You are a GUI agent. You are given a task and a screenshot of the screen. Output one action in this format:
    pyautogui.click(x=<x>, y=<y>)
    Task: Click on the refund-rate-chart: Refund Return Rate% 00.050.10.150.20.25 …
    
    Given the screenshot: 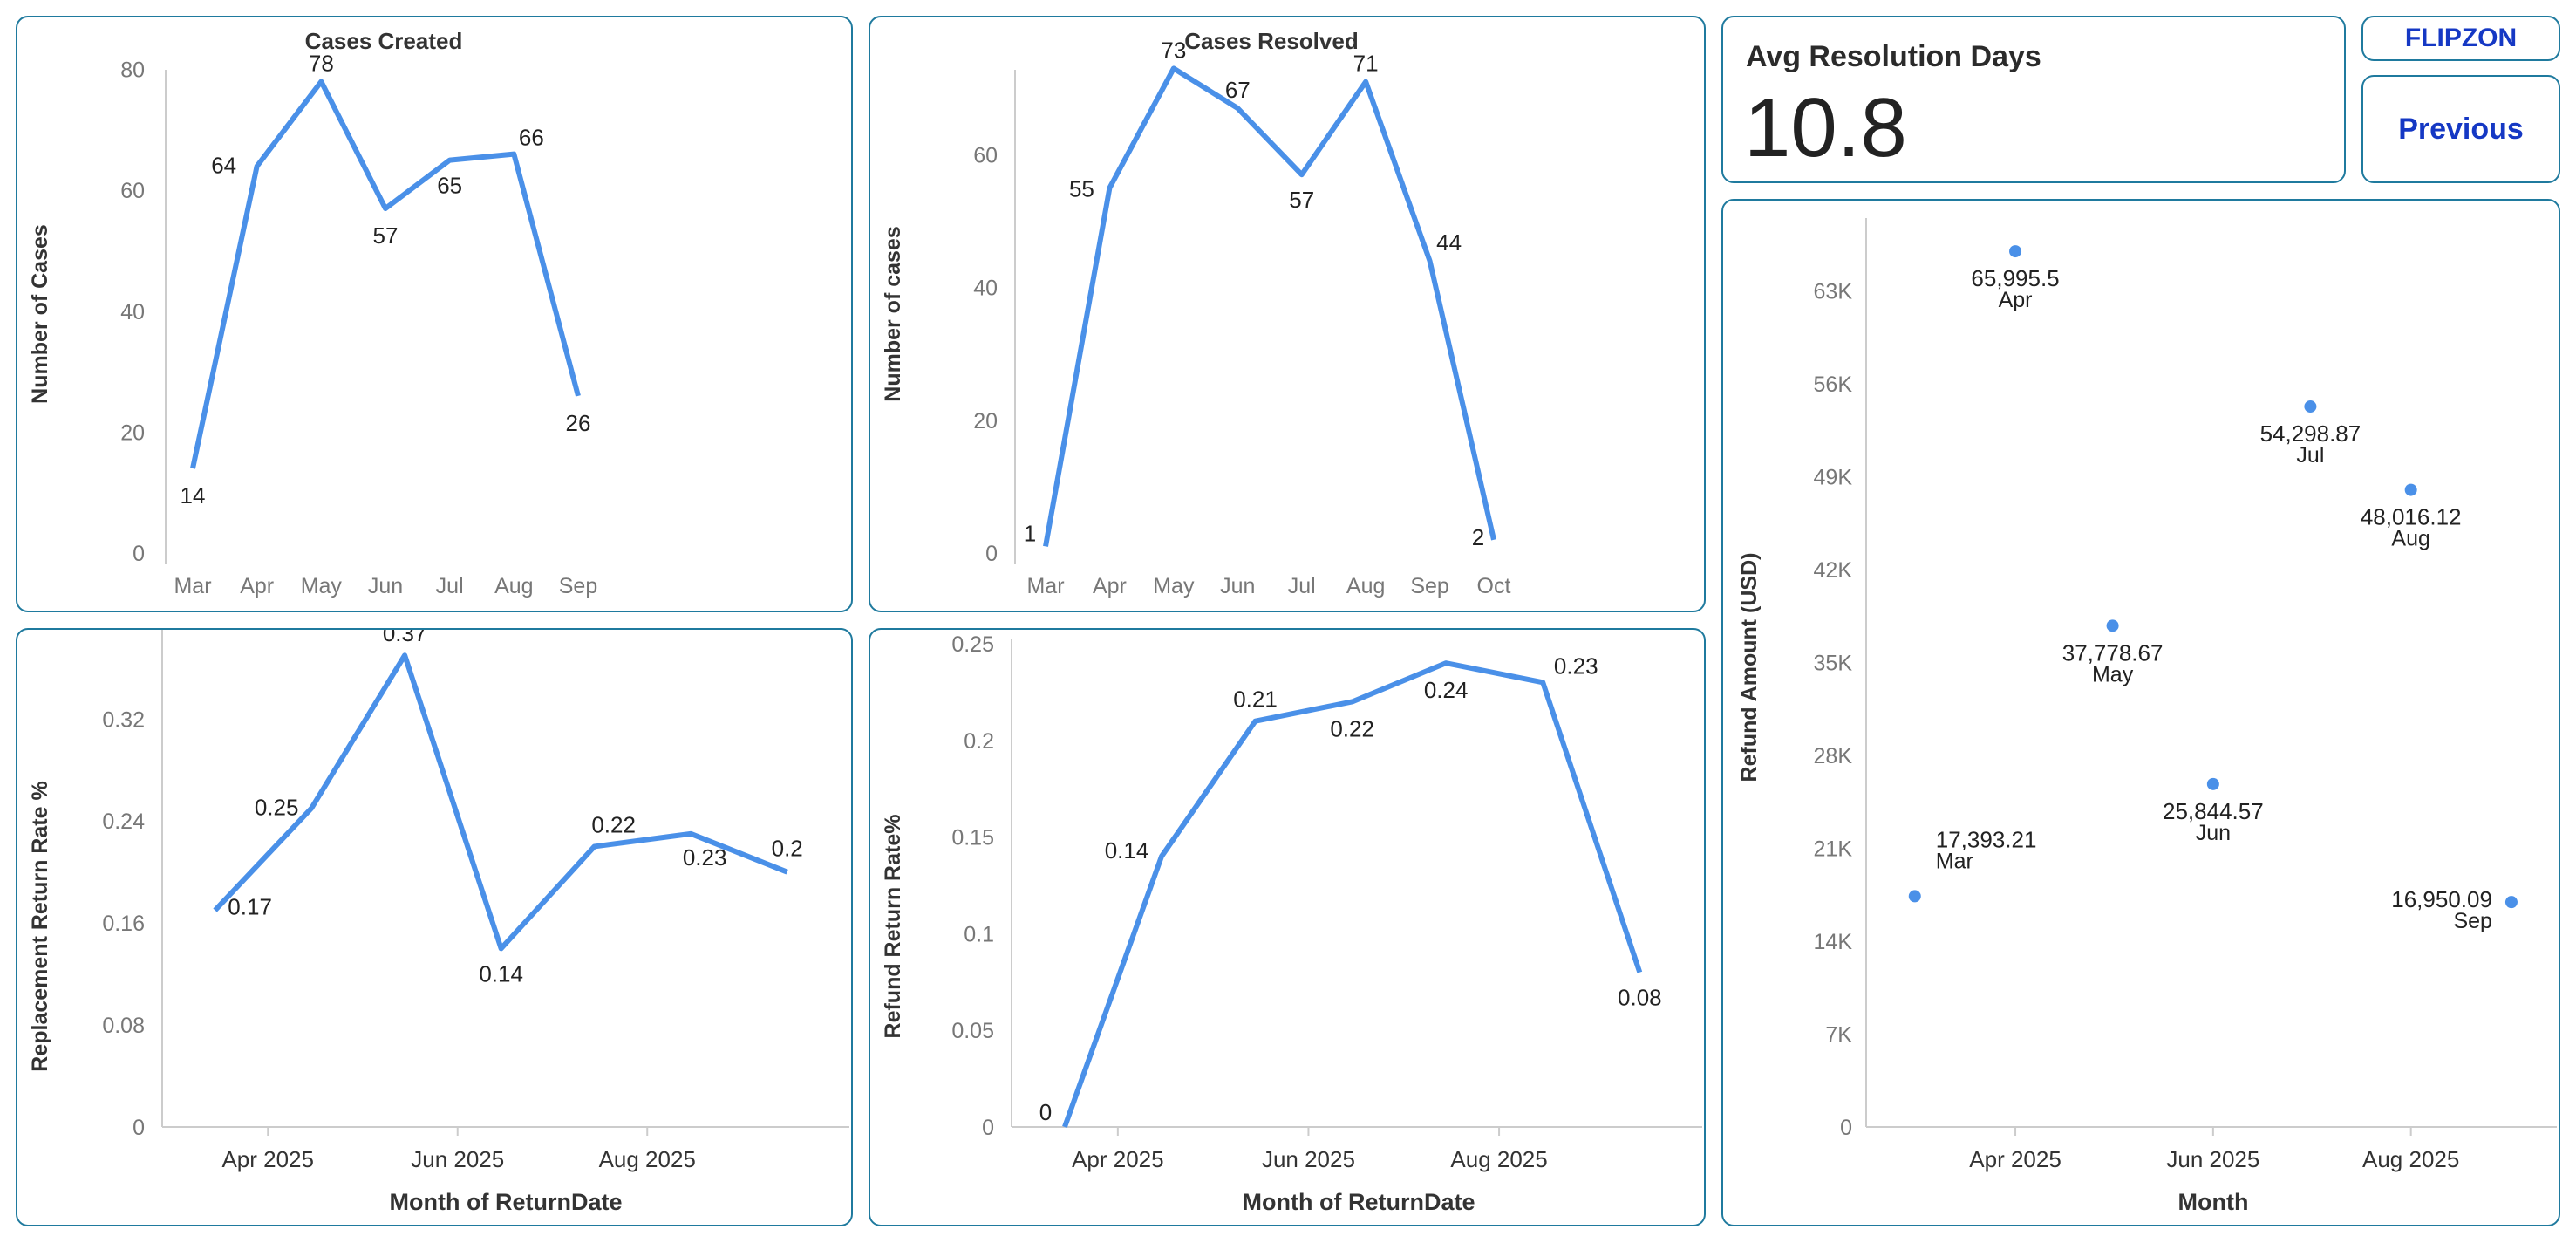 What is the action you would take?
    pyautogui.click(x=1292, y=923)
    